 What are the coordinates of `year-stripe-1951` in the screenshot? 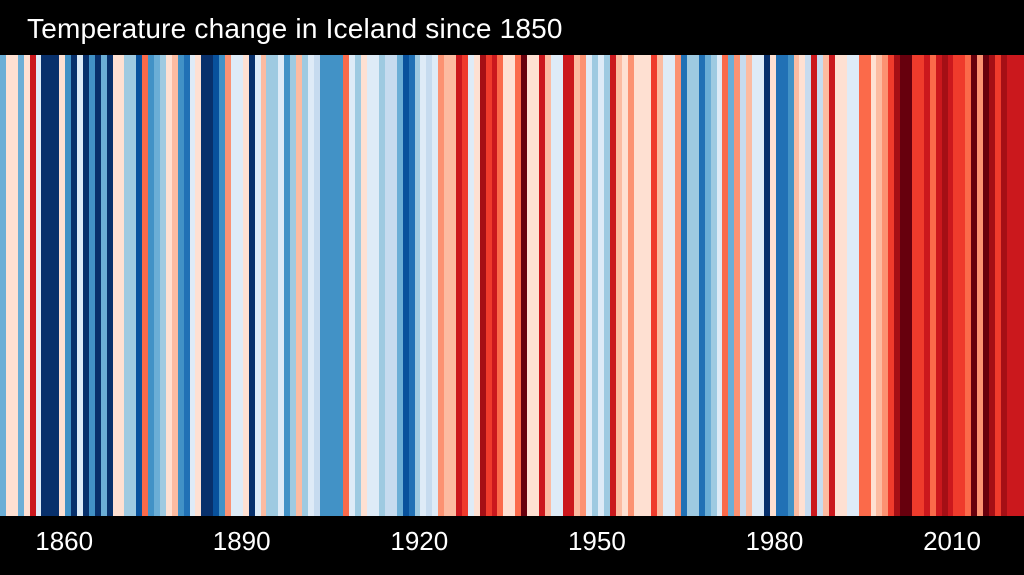 It's located at (601, 285).